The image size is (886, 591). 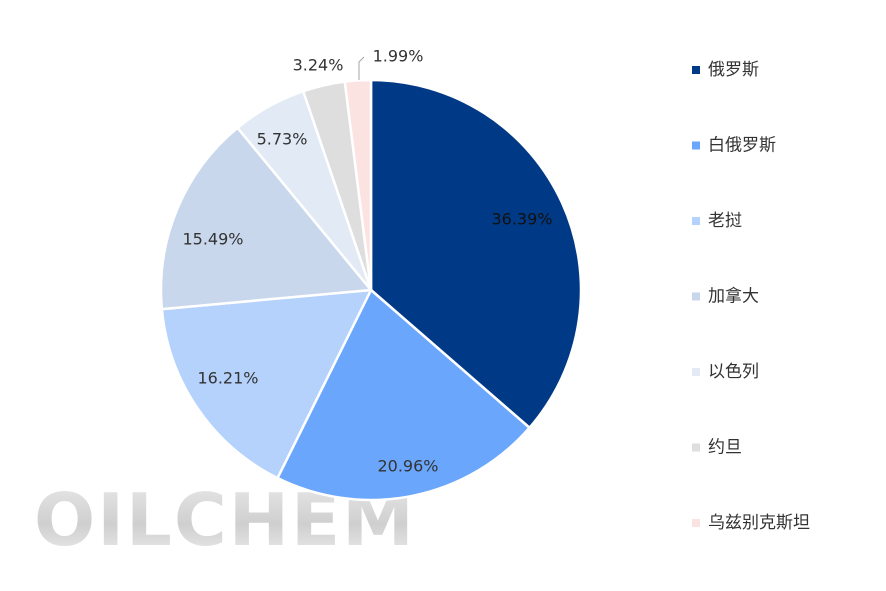 What do you see at coordinates (282, 139) in the screenshot?
I see `data-label-5: 5.73%` at bounding box center [282, 139].